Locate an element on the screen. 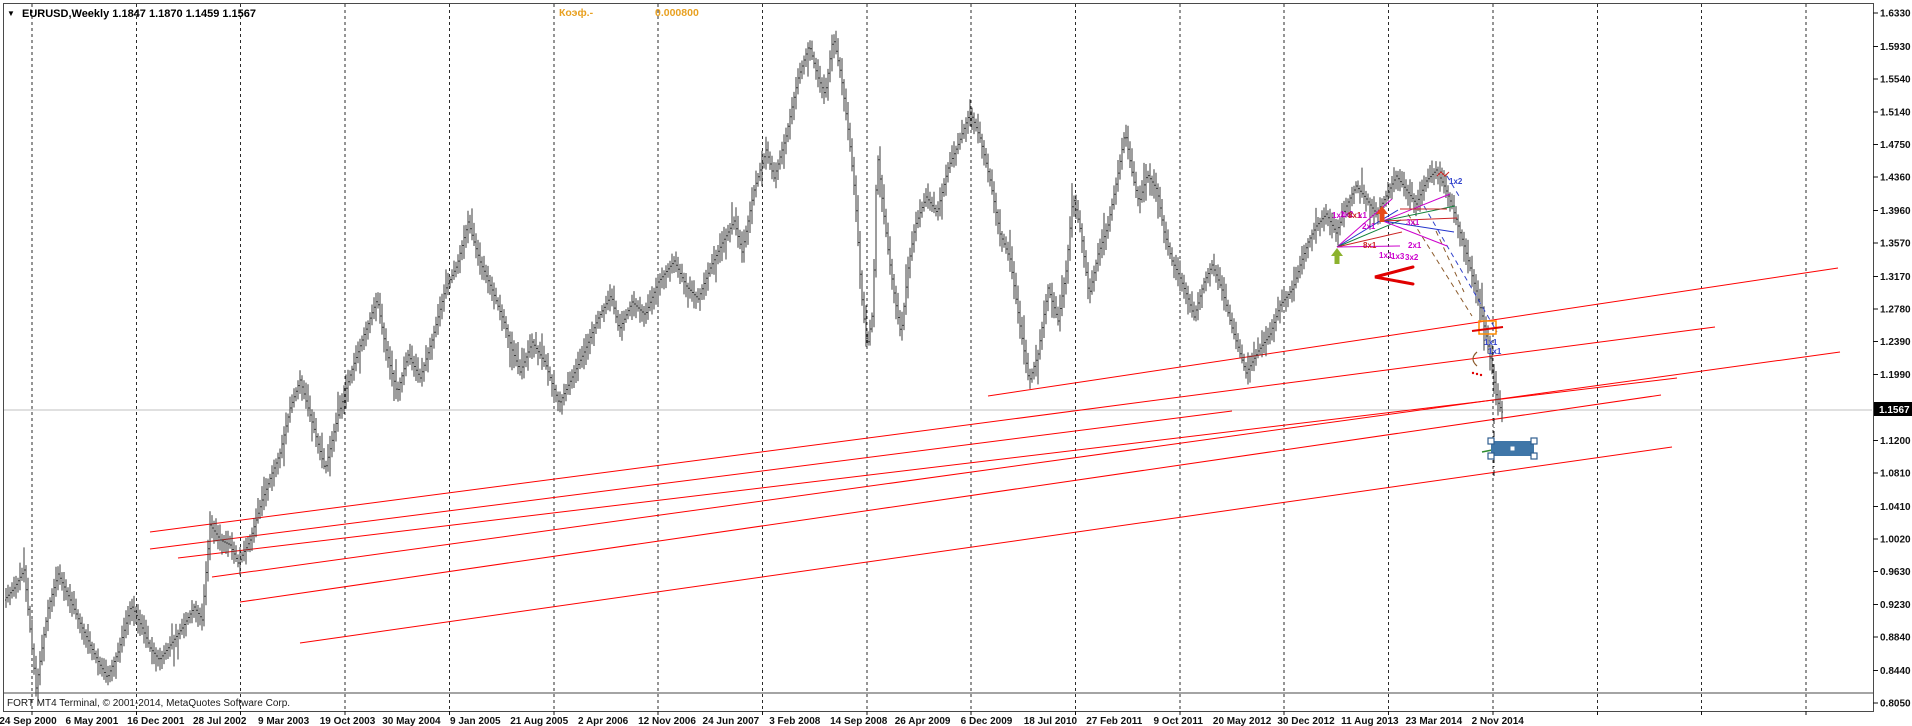 The width and height of the screenshot is (1912, 726). orange-up-arrow is located at coordinates (1382, 214).